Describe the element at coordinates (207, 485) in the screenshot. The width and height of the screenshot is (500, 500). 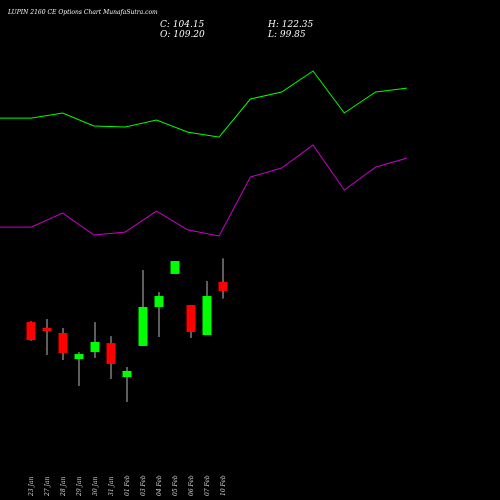
I see `x-tick-label: 07 Feb` at that location.